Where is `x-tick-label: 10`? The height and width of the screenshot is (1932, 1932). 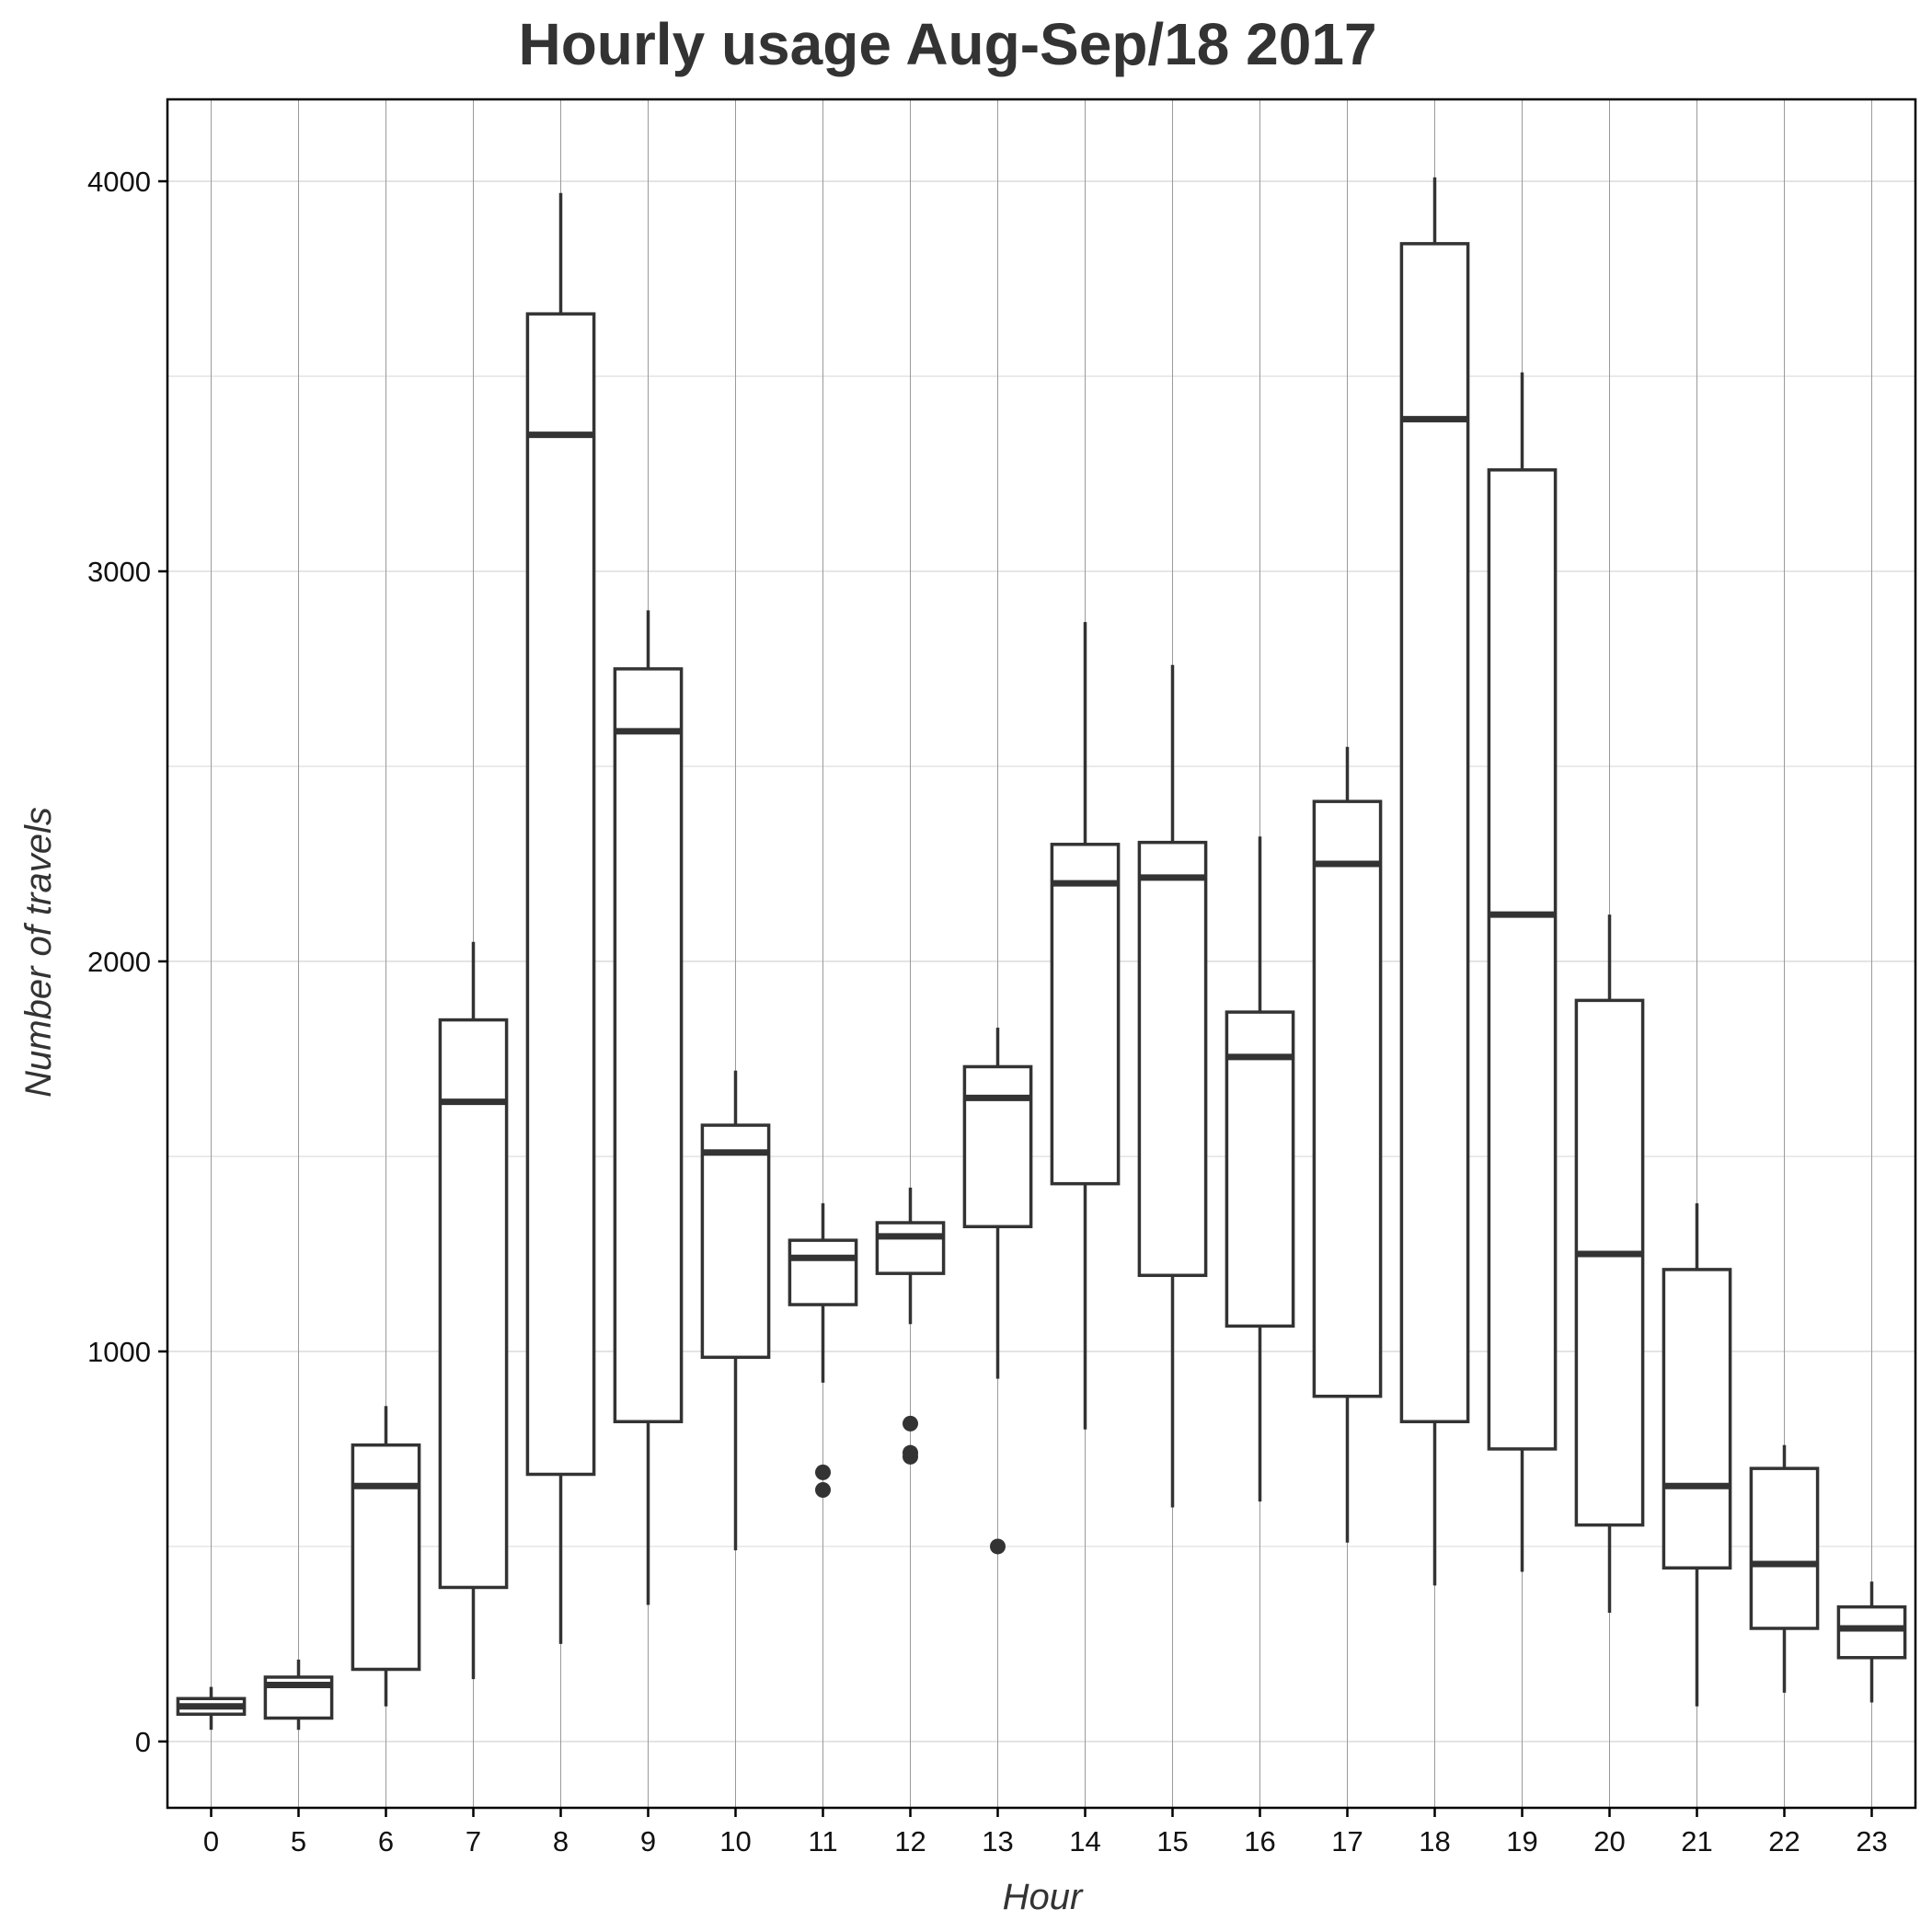 x-tick-label: 10 is located at coordinates (735, 1841).